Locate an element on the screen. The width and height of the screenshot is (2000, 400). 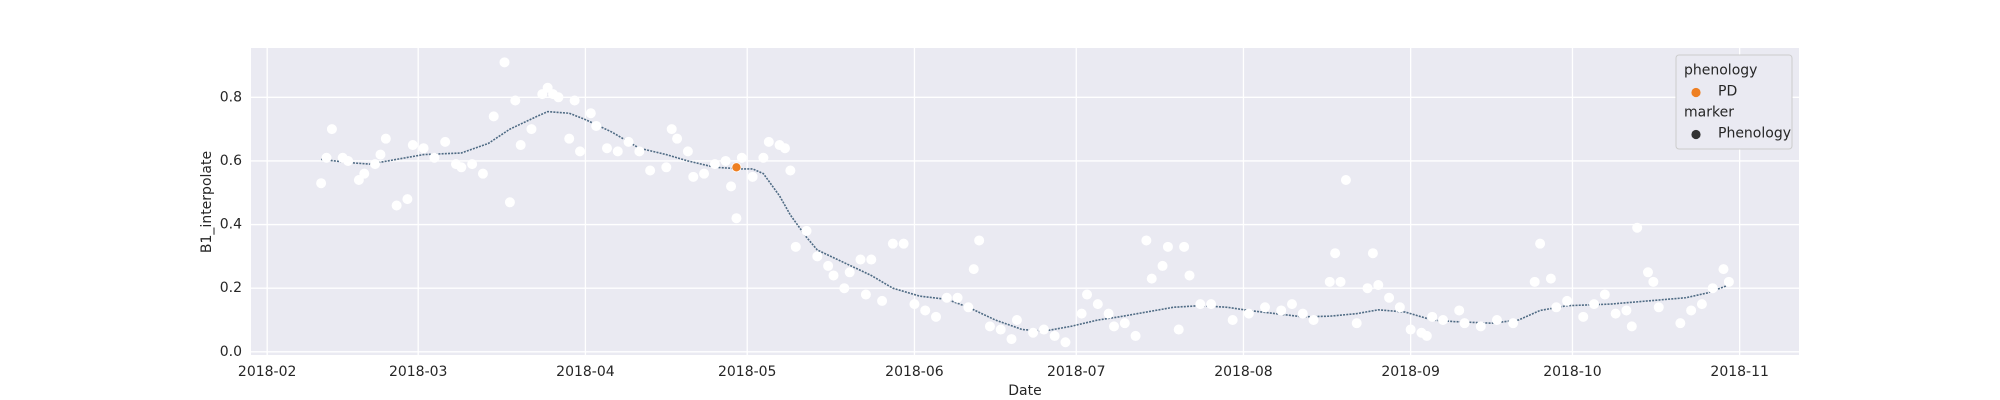
legend-label: PD is located at coordinates (1727, 92).